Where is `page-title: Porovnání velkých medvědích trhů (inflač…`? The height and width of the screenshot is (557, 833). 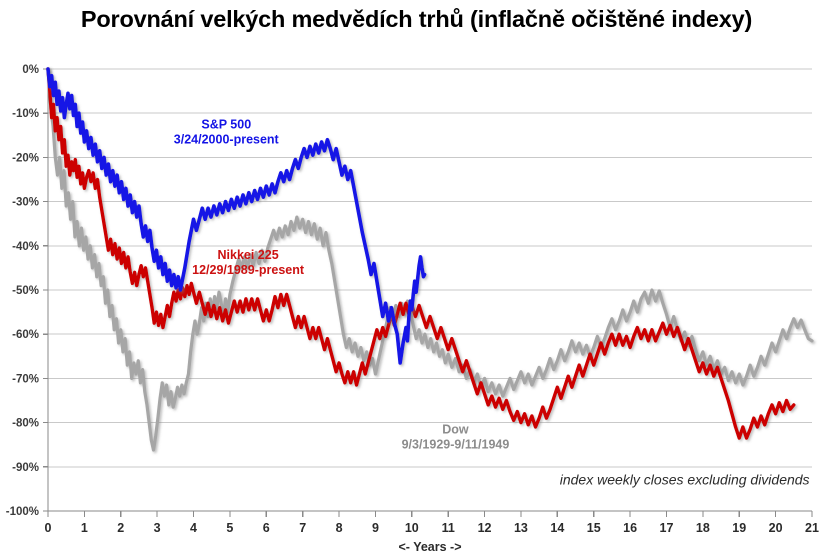
page-title: Porovnání velkých medvědích trhů (inflač… is located at coordinates (416, 19).